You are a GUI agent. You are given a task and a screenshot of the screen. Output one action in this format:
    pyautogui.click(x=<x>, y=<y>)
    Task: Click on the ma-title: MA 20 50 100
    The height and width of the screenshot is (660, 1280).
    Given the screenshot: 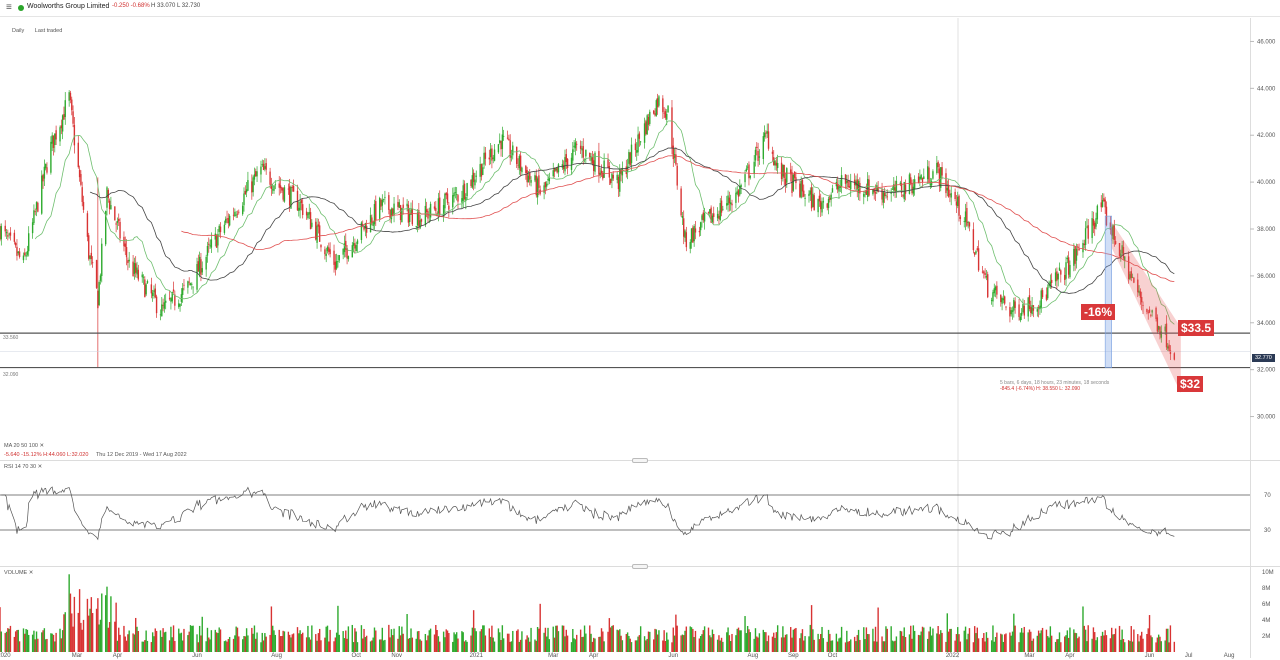 What is the action you would take?
    pyautogui.click(x=21, y=446)
    